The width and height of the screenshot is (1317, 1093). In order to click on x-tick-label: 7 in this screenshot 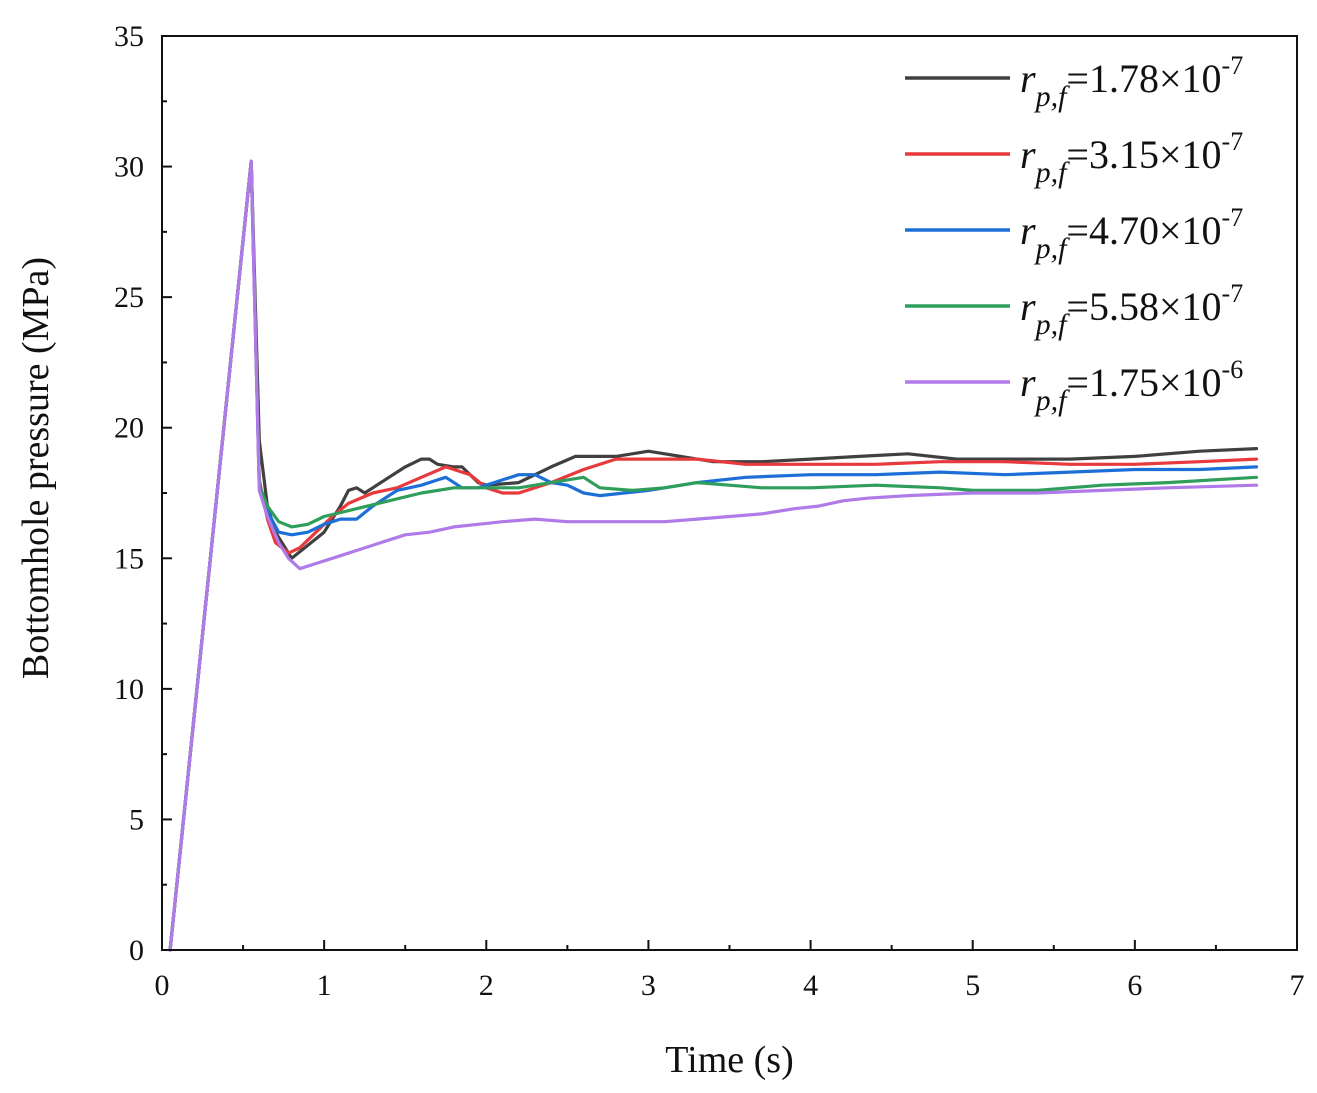, I will do `click(1297, 985)`.